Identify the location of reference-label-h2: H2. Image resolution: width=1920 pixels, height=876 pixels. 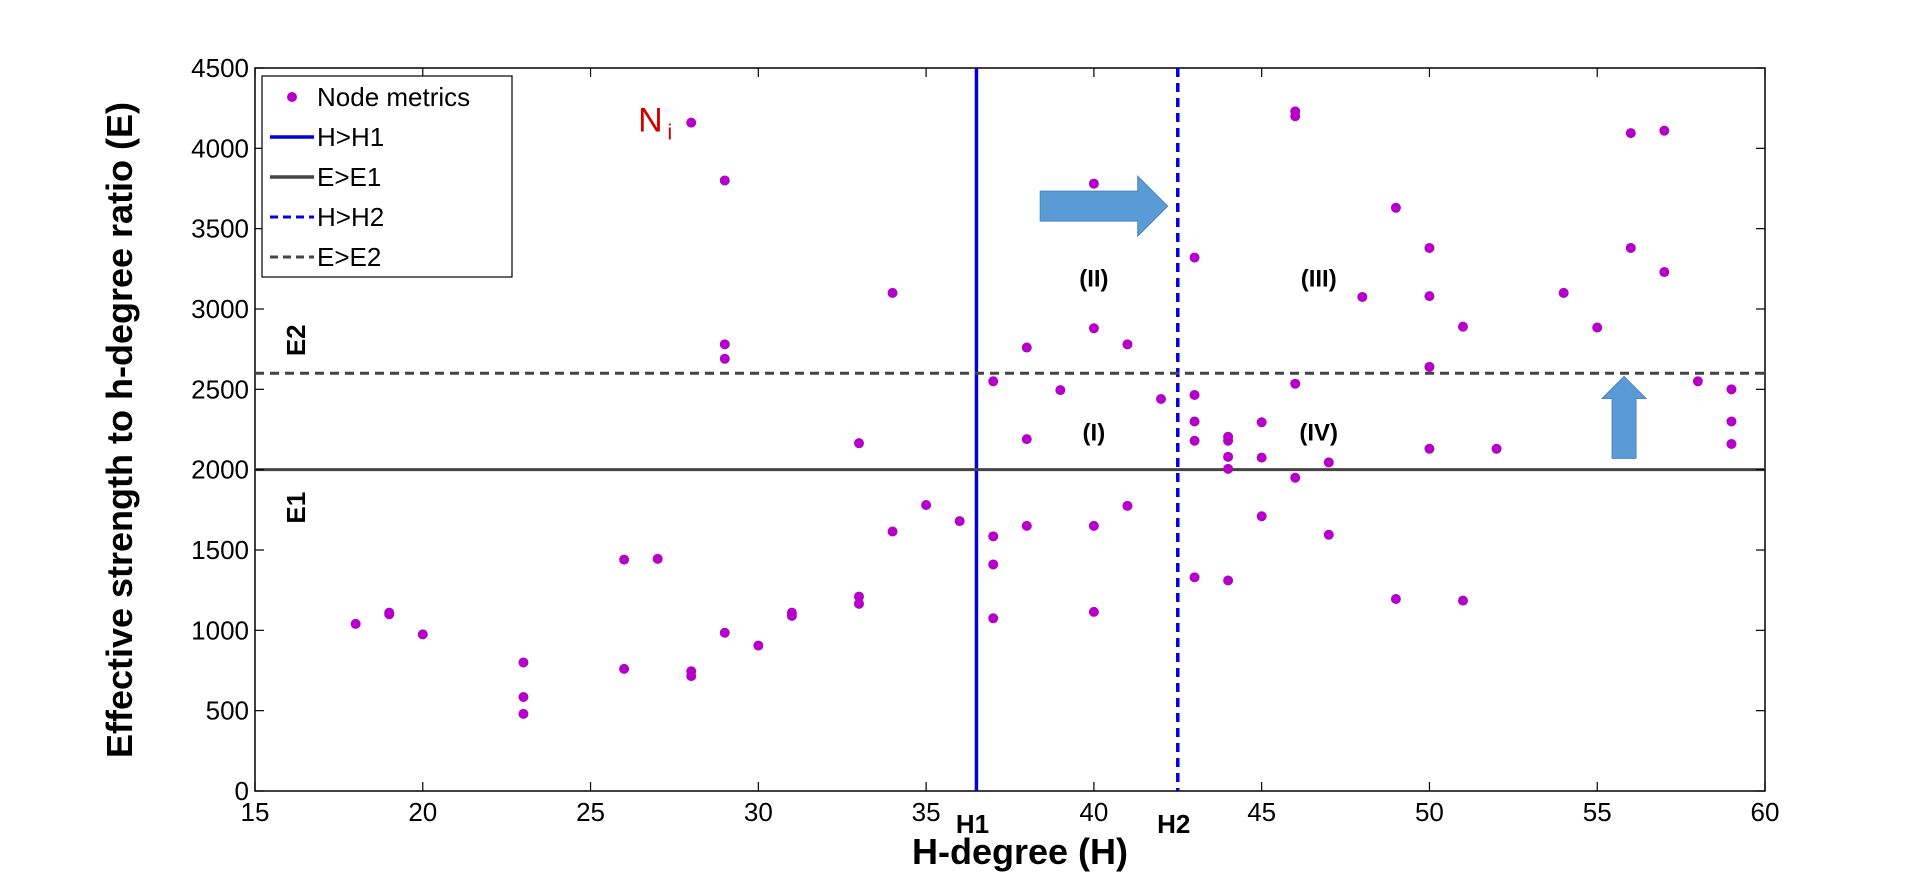
(1173, 824).